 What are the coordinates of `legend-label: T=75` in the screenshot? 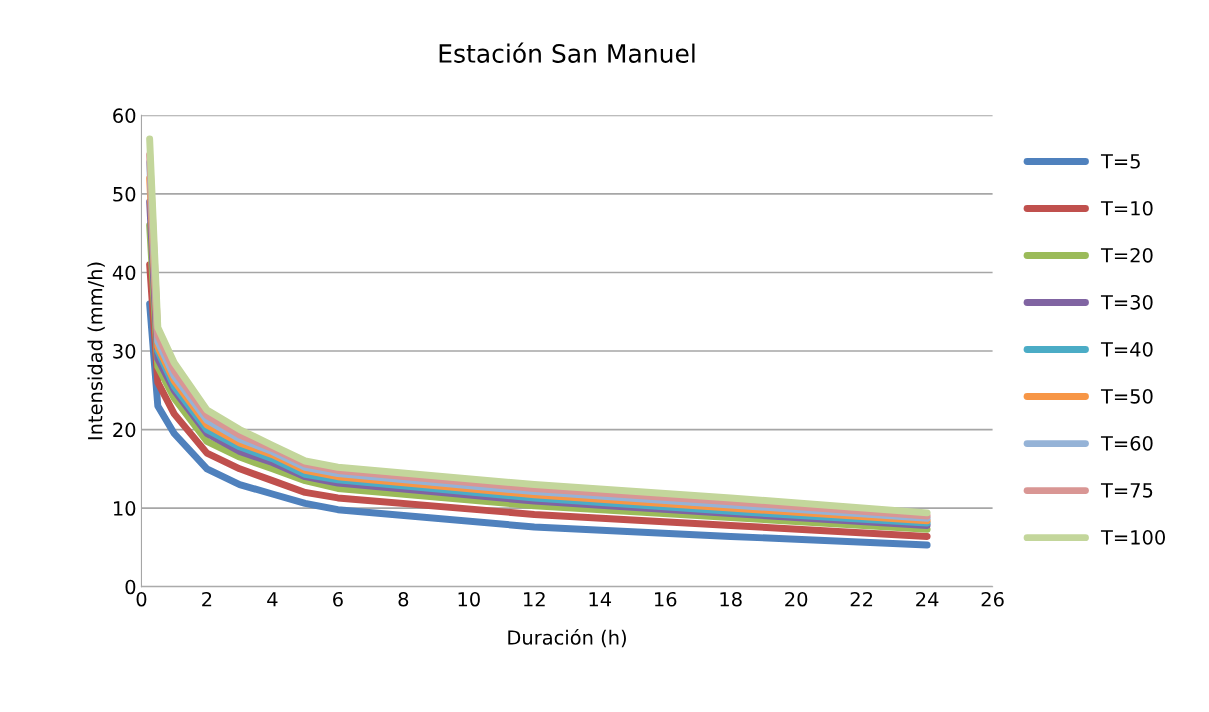 It's located at (1126, 490).